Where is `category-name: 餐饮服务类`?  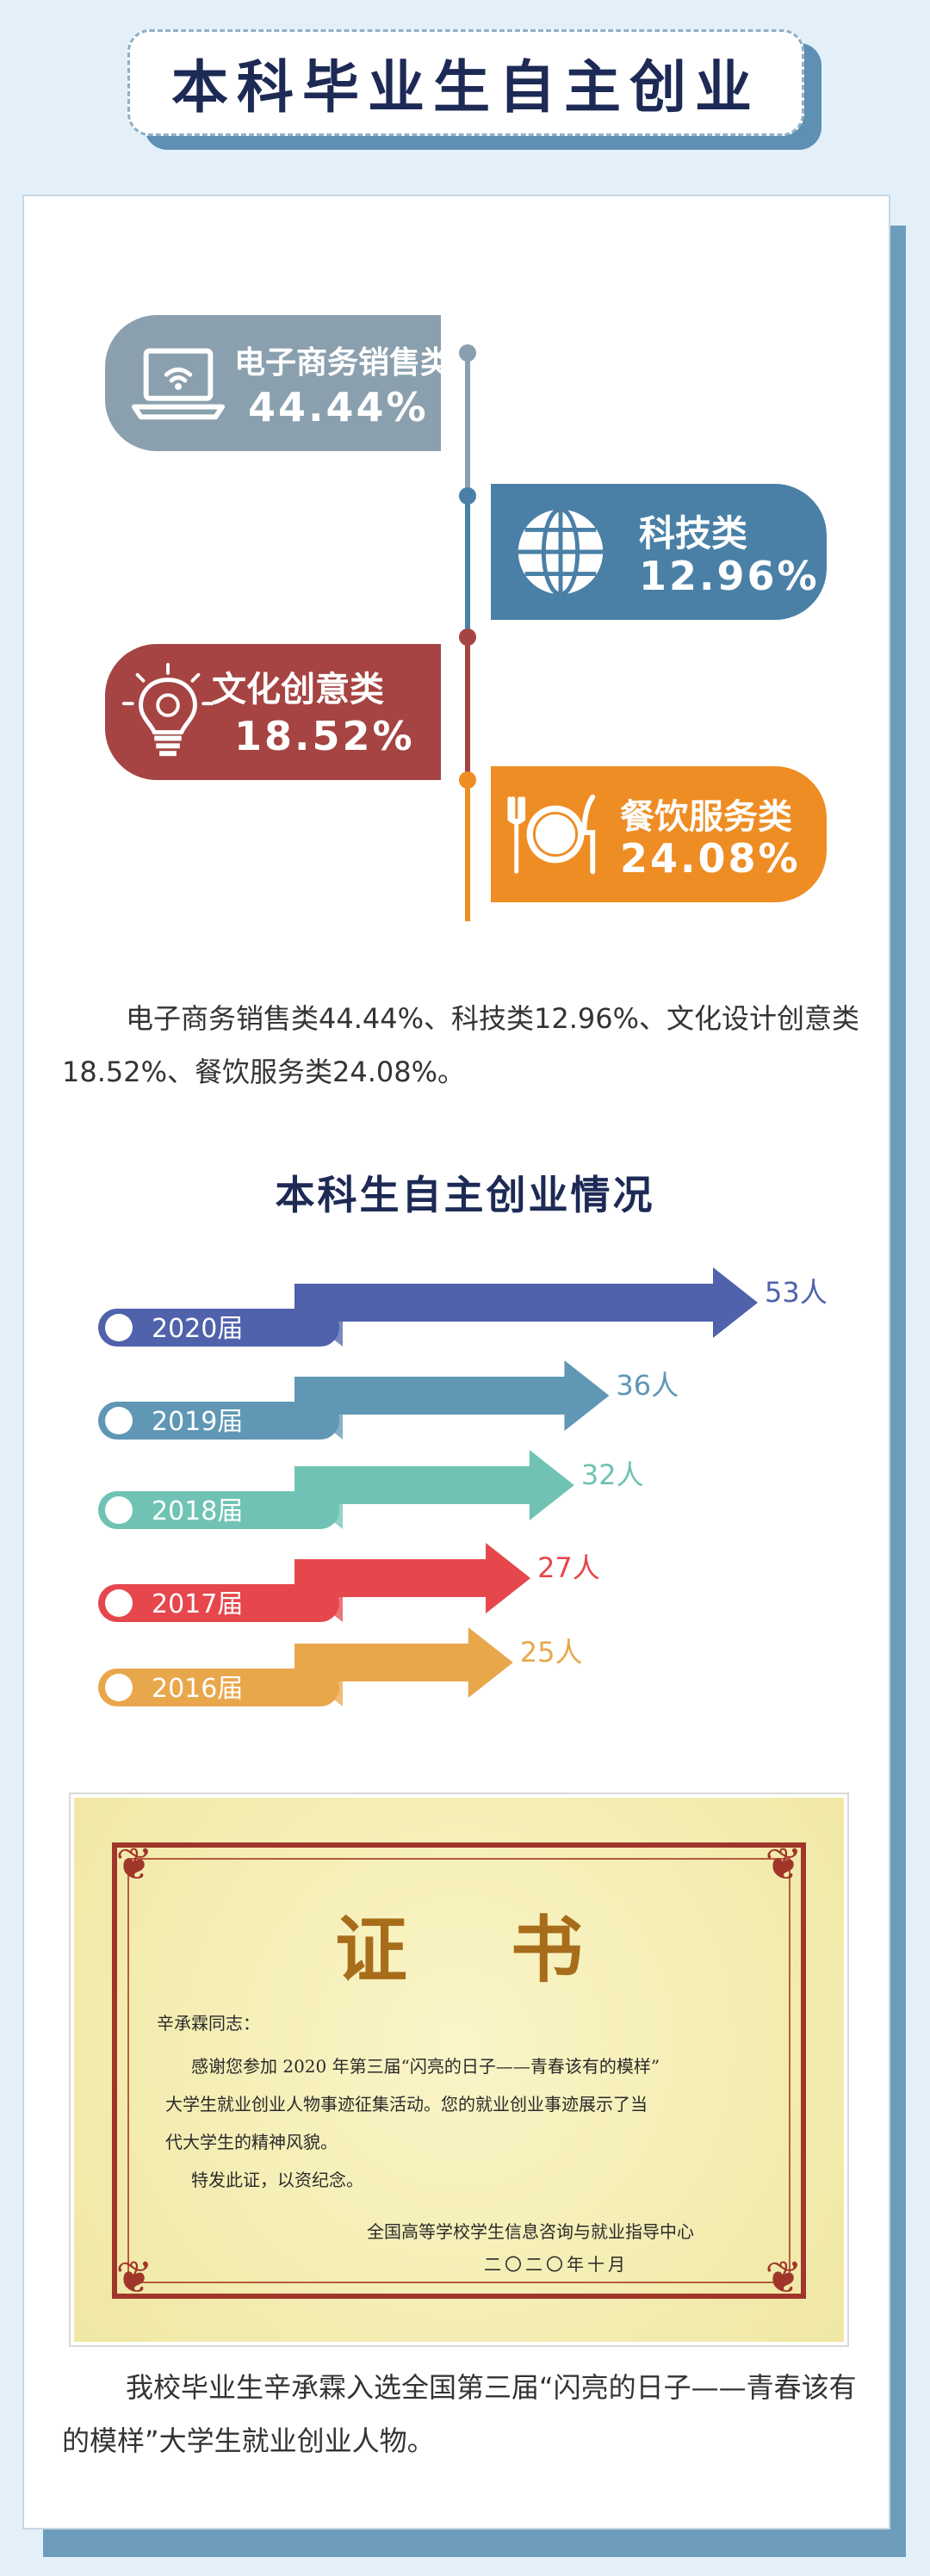 category-name: 餐饮服务类 is located at coordinates (706, 817).